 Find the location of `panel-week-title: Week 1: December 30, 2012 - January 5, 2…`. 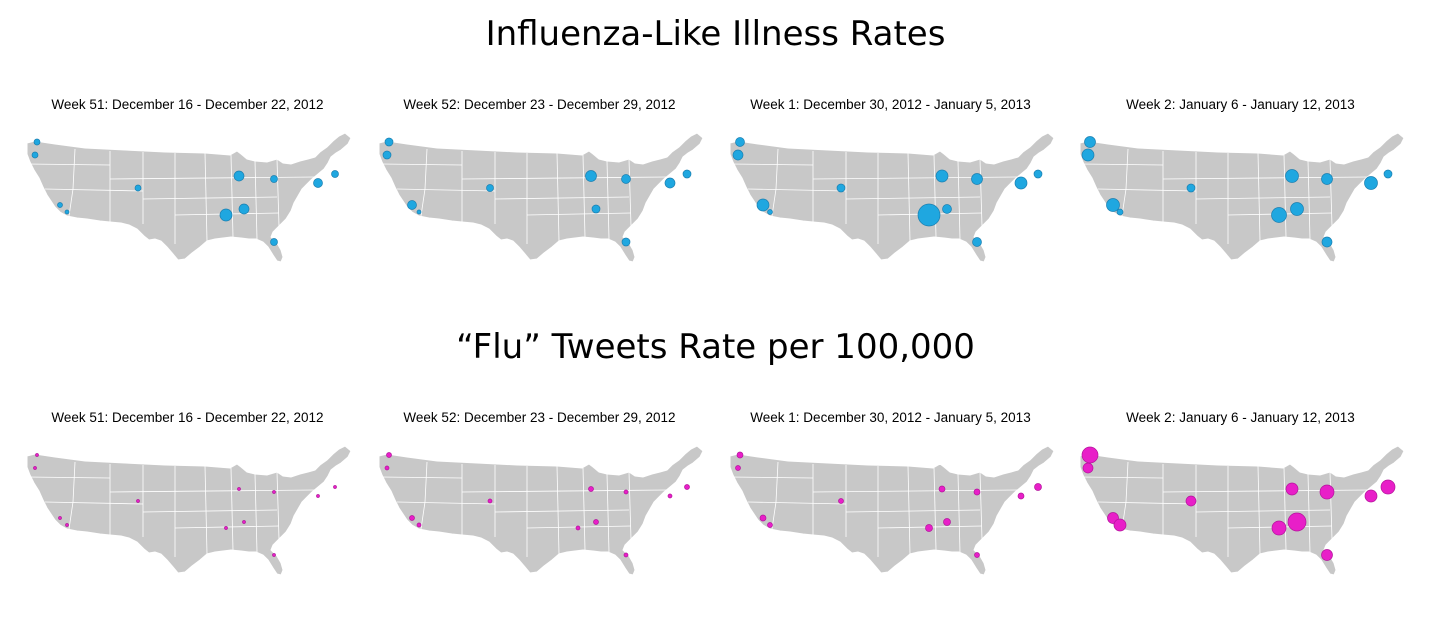

panel-week-title: Week 1: December 30, 2012 - January 5, 2… is located at coordinates (890, 417).